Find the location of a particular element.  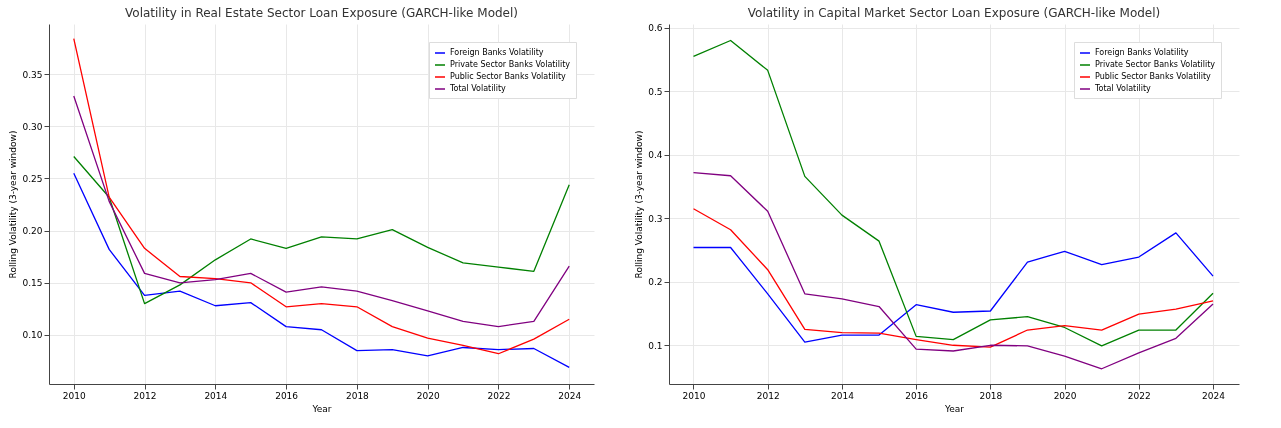

y-tick-label: 0.15 is located at coordinates (32, 283).